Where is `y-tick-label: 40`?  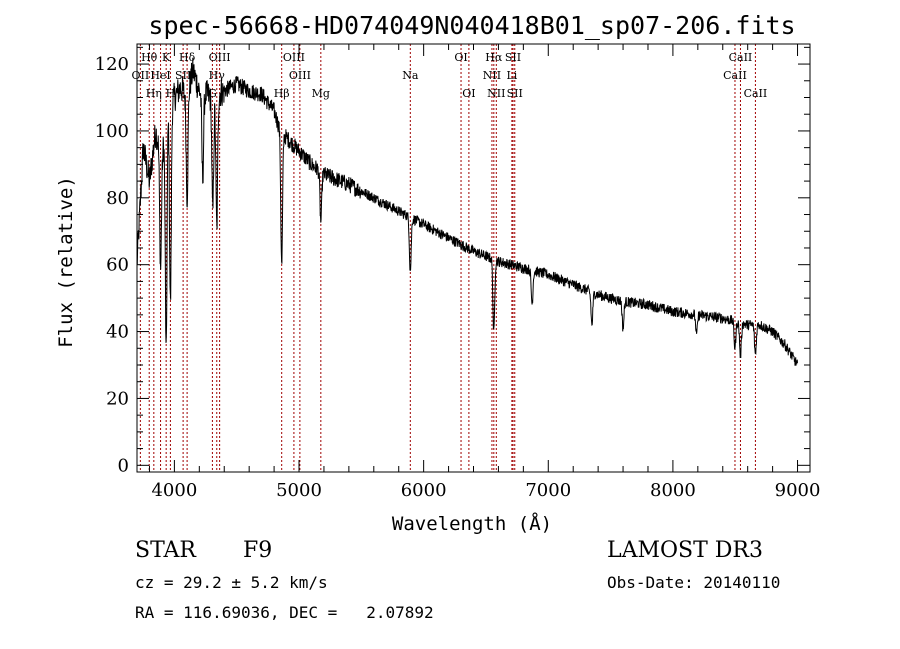
y-tick-label: 40 is located at coordinates (117, 332).